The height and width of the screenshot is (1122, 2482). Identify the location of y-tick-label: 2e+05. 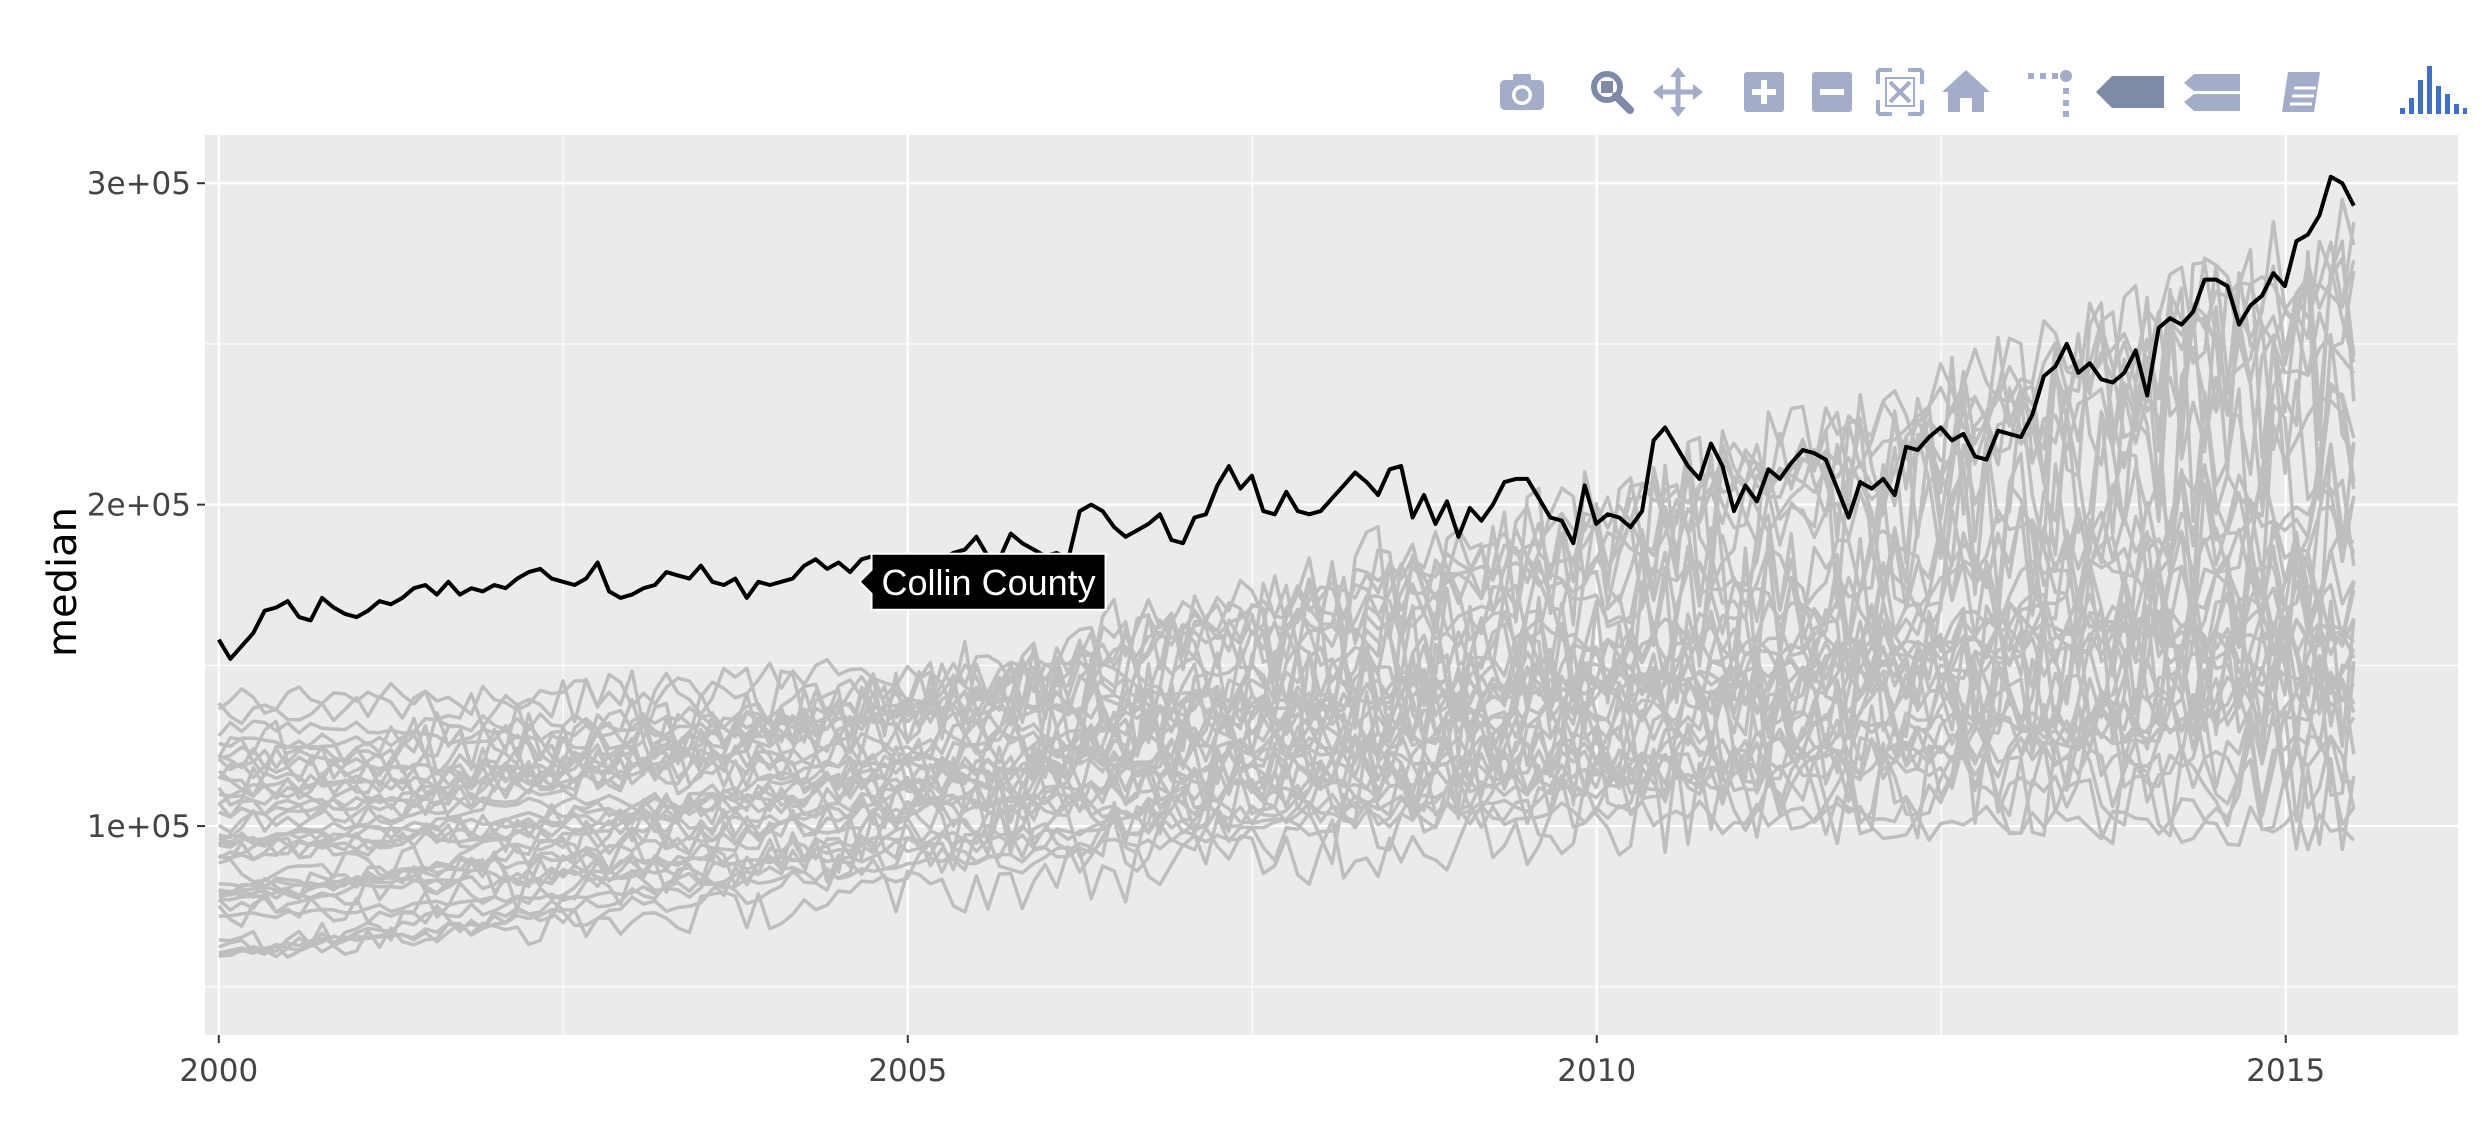
(139, 506).